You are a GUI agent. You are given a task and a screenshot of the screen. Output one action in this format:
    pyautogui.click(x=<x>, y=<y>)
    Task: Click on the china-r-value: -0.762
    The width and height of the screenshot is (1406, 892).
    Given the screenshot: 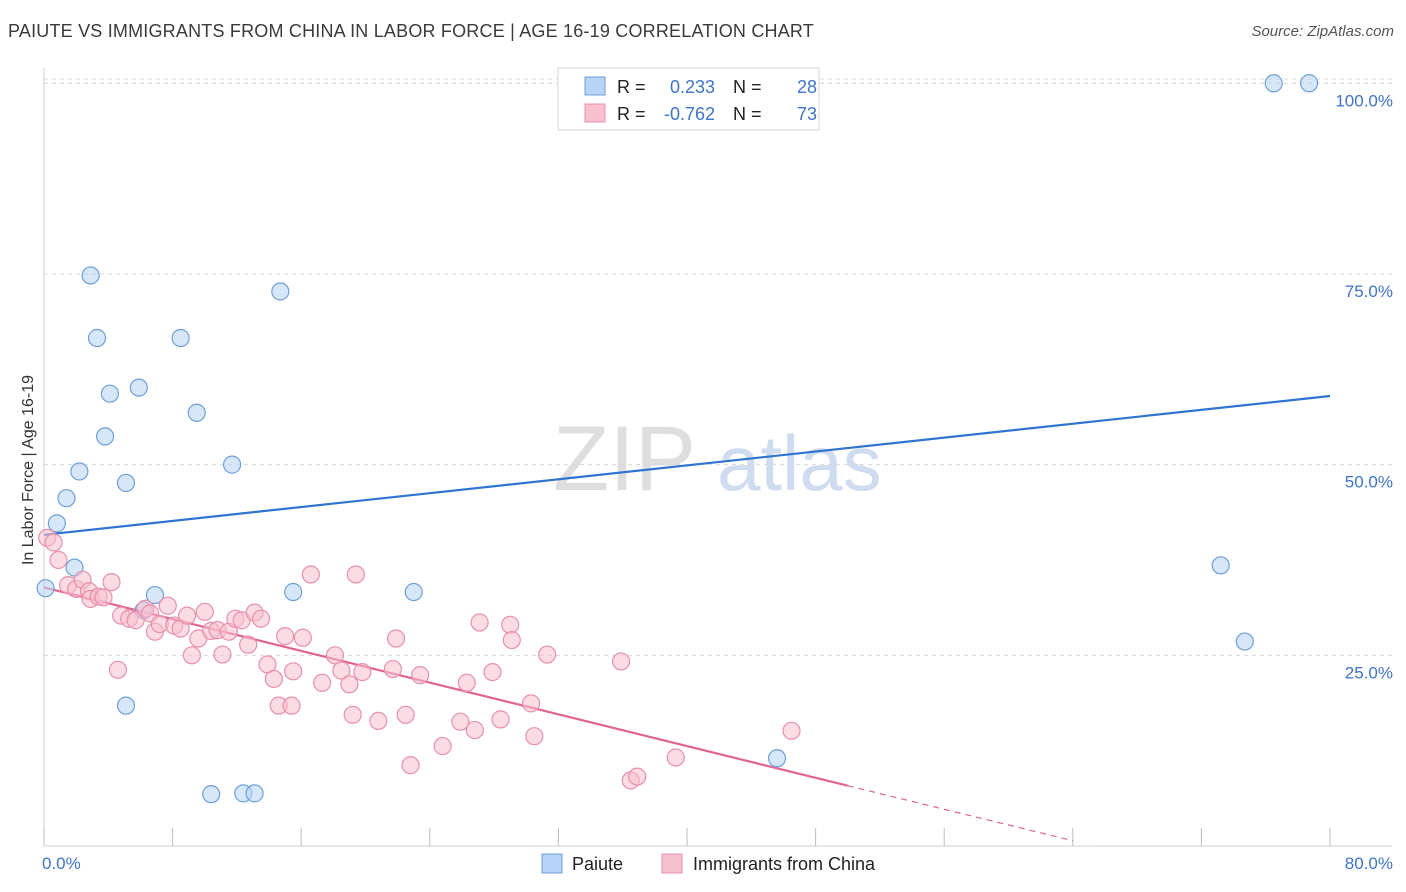 What is the action you would take?
    pyautogui.click(x=689, y=114)
    